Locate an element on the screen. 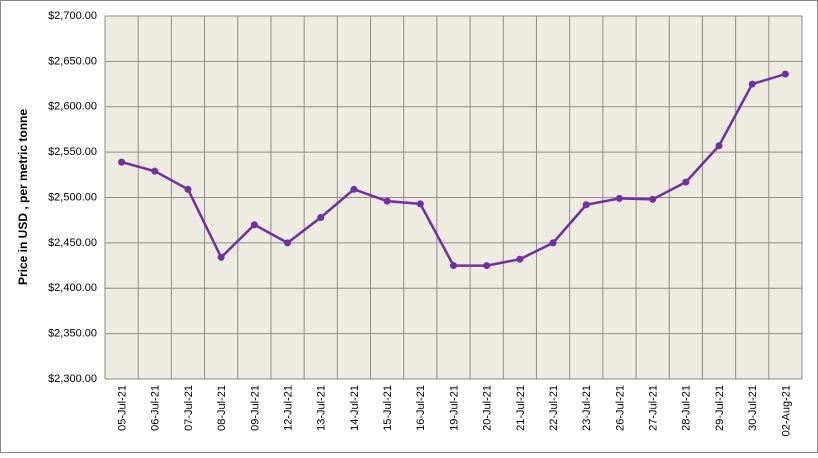 This screenshot has height=458, width=818. x-tick-label: 22-Jul-21 is located at coordinates (554, 408).